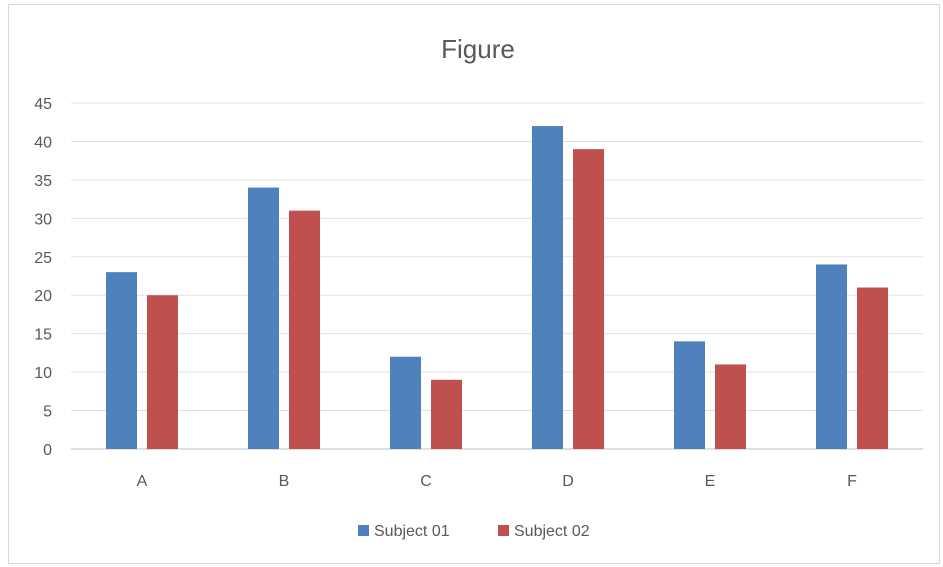 The width and height of the screenshot is (943, 567). Describe the element at coordinates (568, 481) in the screenshot. I see `x-tick-label: D` at that location.